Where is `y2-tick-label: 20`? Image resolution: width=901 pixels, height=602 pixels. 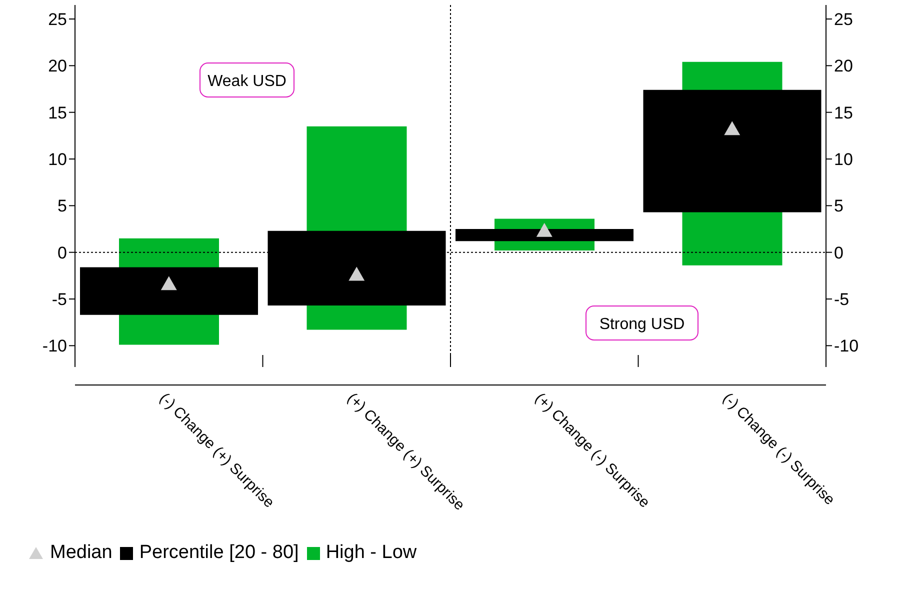 y2-tick-label: 20 is located at coordinates (843, 66).